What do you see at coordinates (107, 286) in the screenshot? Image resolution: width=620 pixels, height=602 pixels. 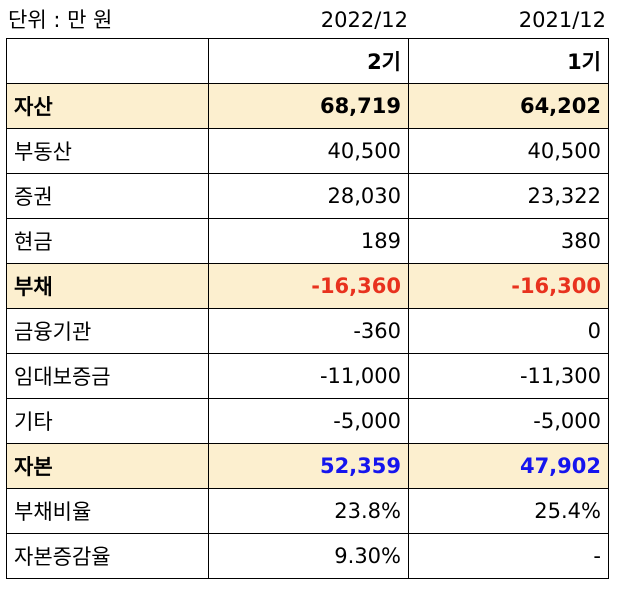 I see `row-label: 부채` at bounding box center [107, 286].